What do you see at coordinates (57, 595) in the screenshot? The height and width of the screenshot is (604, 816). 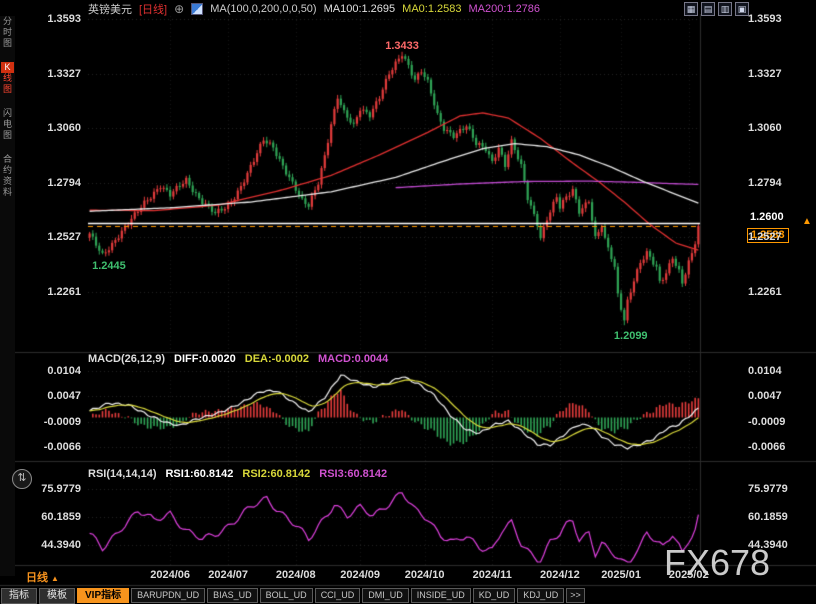 I see `tab-模板: 模板` at bounding box center [57, 595].